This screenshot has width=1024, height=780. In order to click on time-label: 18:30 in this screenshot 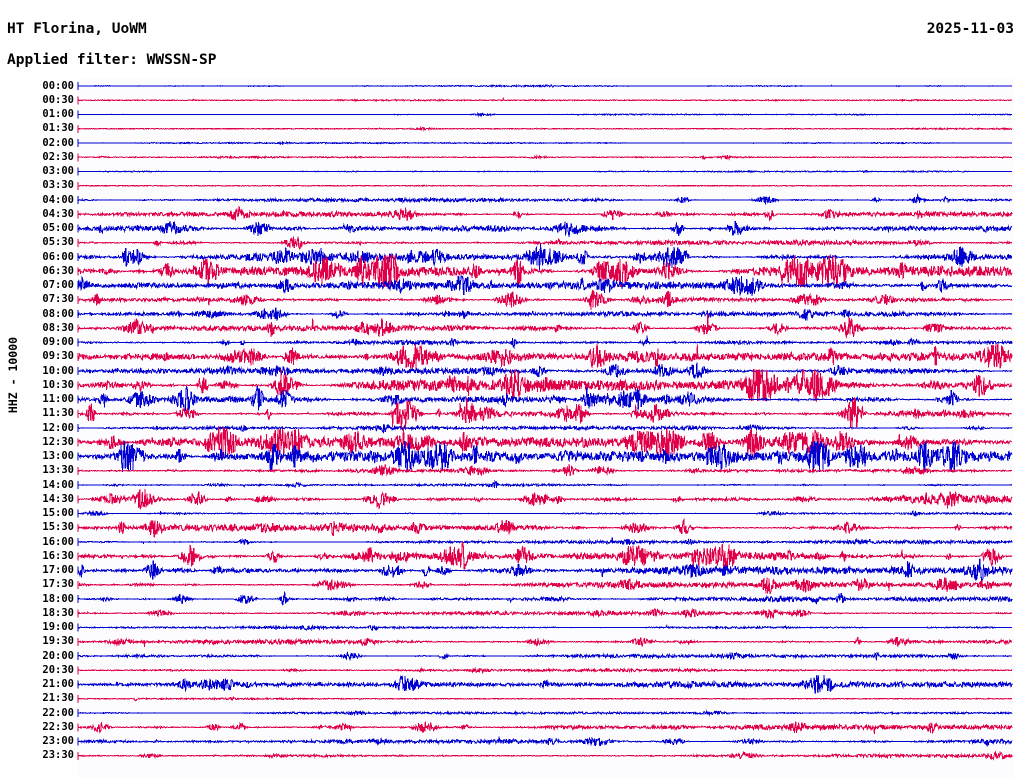, I will do `click(58, 612)`.